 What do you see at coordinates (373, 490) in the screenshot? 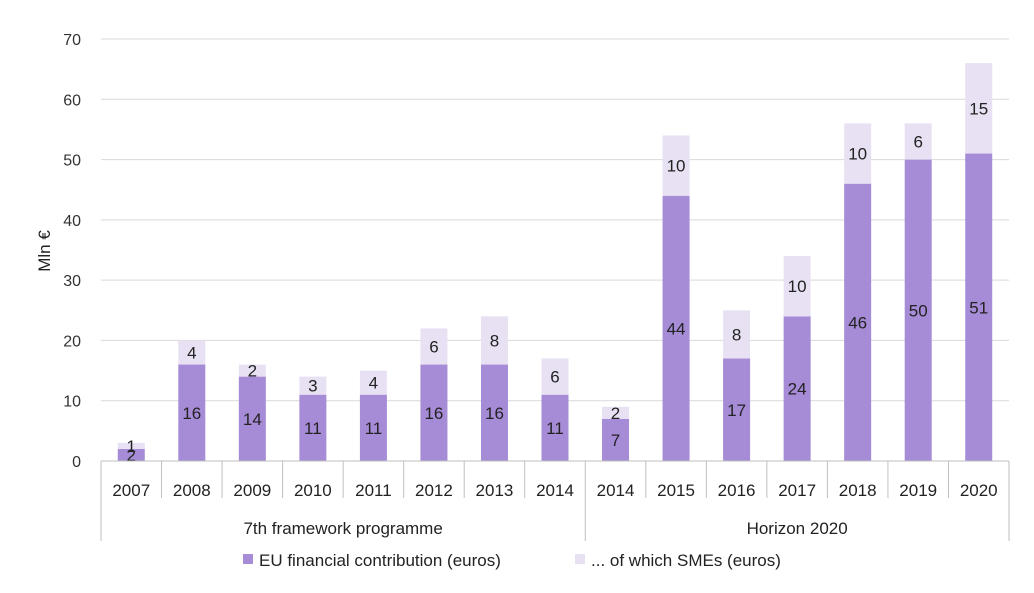
I see `x-tick-label: 2011` at bounding box center [373, 490].